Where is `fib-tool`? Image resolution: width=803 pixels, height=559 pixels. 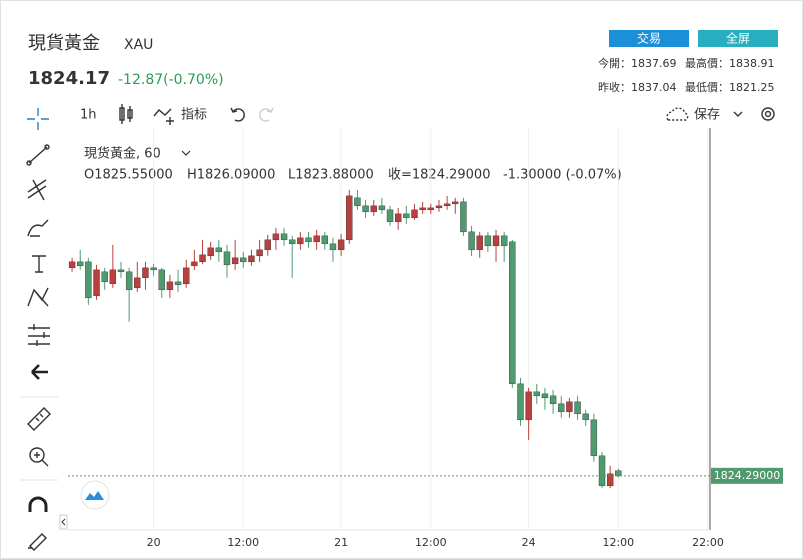 fib-tool is located at coordinates (37, 190).